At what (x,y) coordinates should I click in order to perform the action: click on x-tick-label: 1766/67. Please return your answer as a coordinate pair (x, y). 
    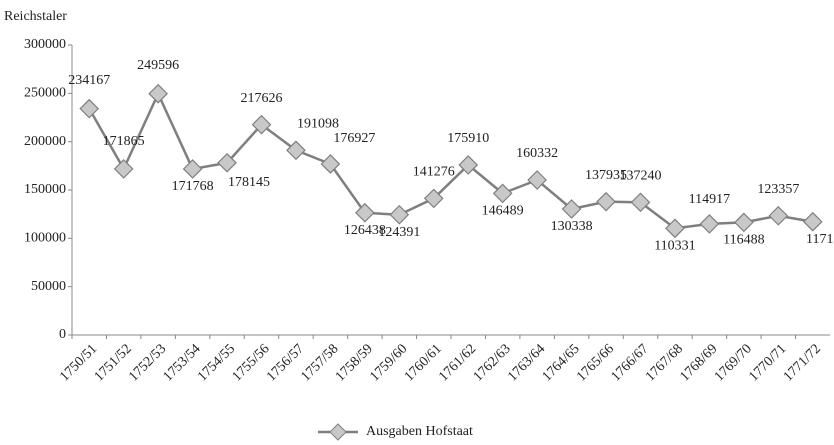
    Looking at the image, I should click on (630, 362).